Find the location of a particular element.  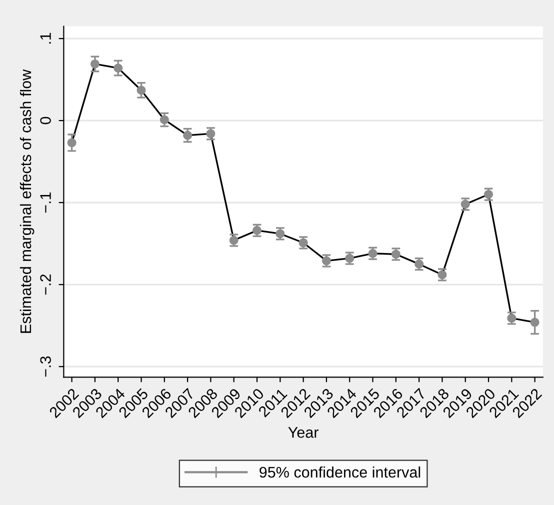

y-tick-label: −.1 is located at coordinates (45, 202).